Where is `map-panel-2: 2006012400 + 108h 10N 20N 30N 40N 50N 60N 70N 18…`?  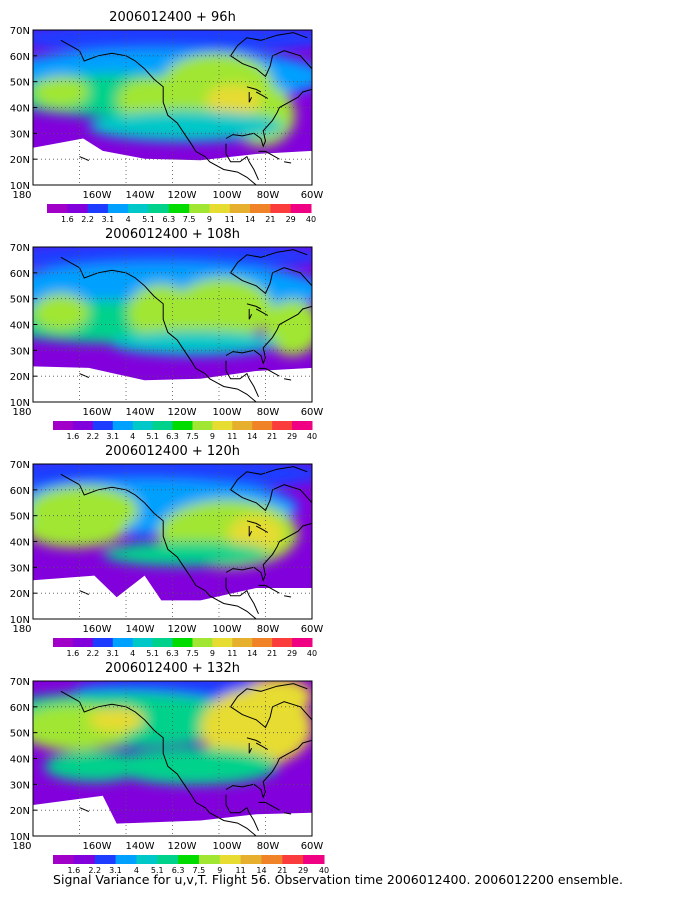
map-panel-2: 2006012400 + 108h 10N 20N 30N 40N 50N 60N 70N 18… is located at coordinates (167, 334).